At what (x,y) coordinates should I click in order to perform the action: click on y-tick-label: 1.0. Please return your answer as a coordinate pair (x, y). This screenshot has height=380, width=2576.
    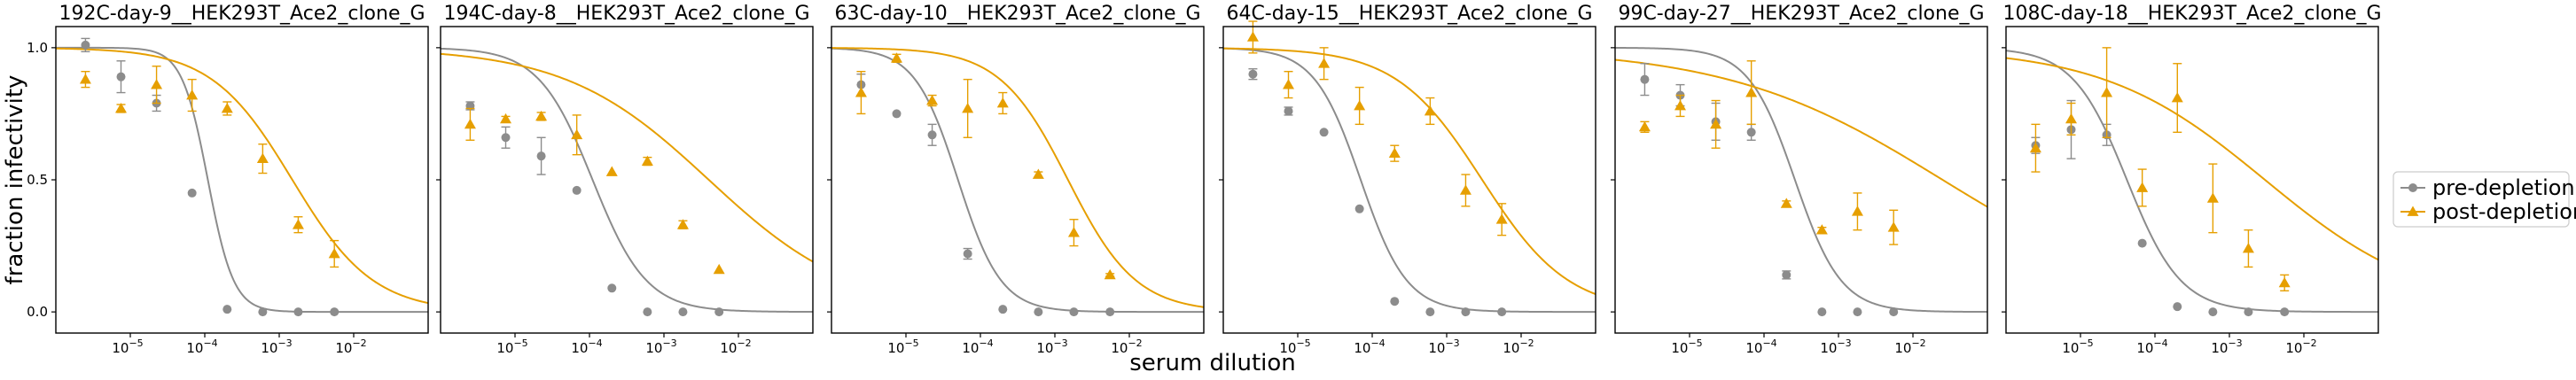
    Looking at the image, I should click on (37, 48).